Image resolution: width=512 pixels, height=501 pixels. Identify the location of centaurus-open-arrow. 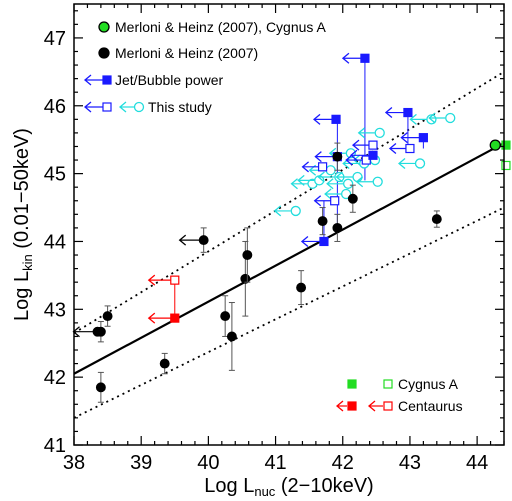
(159, 280).